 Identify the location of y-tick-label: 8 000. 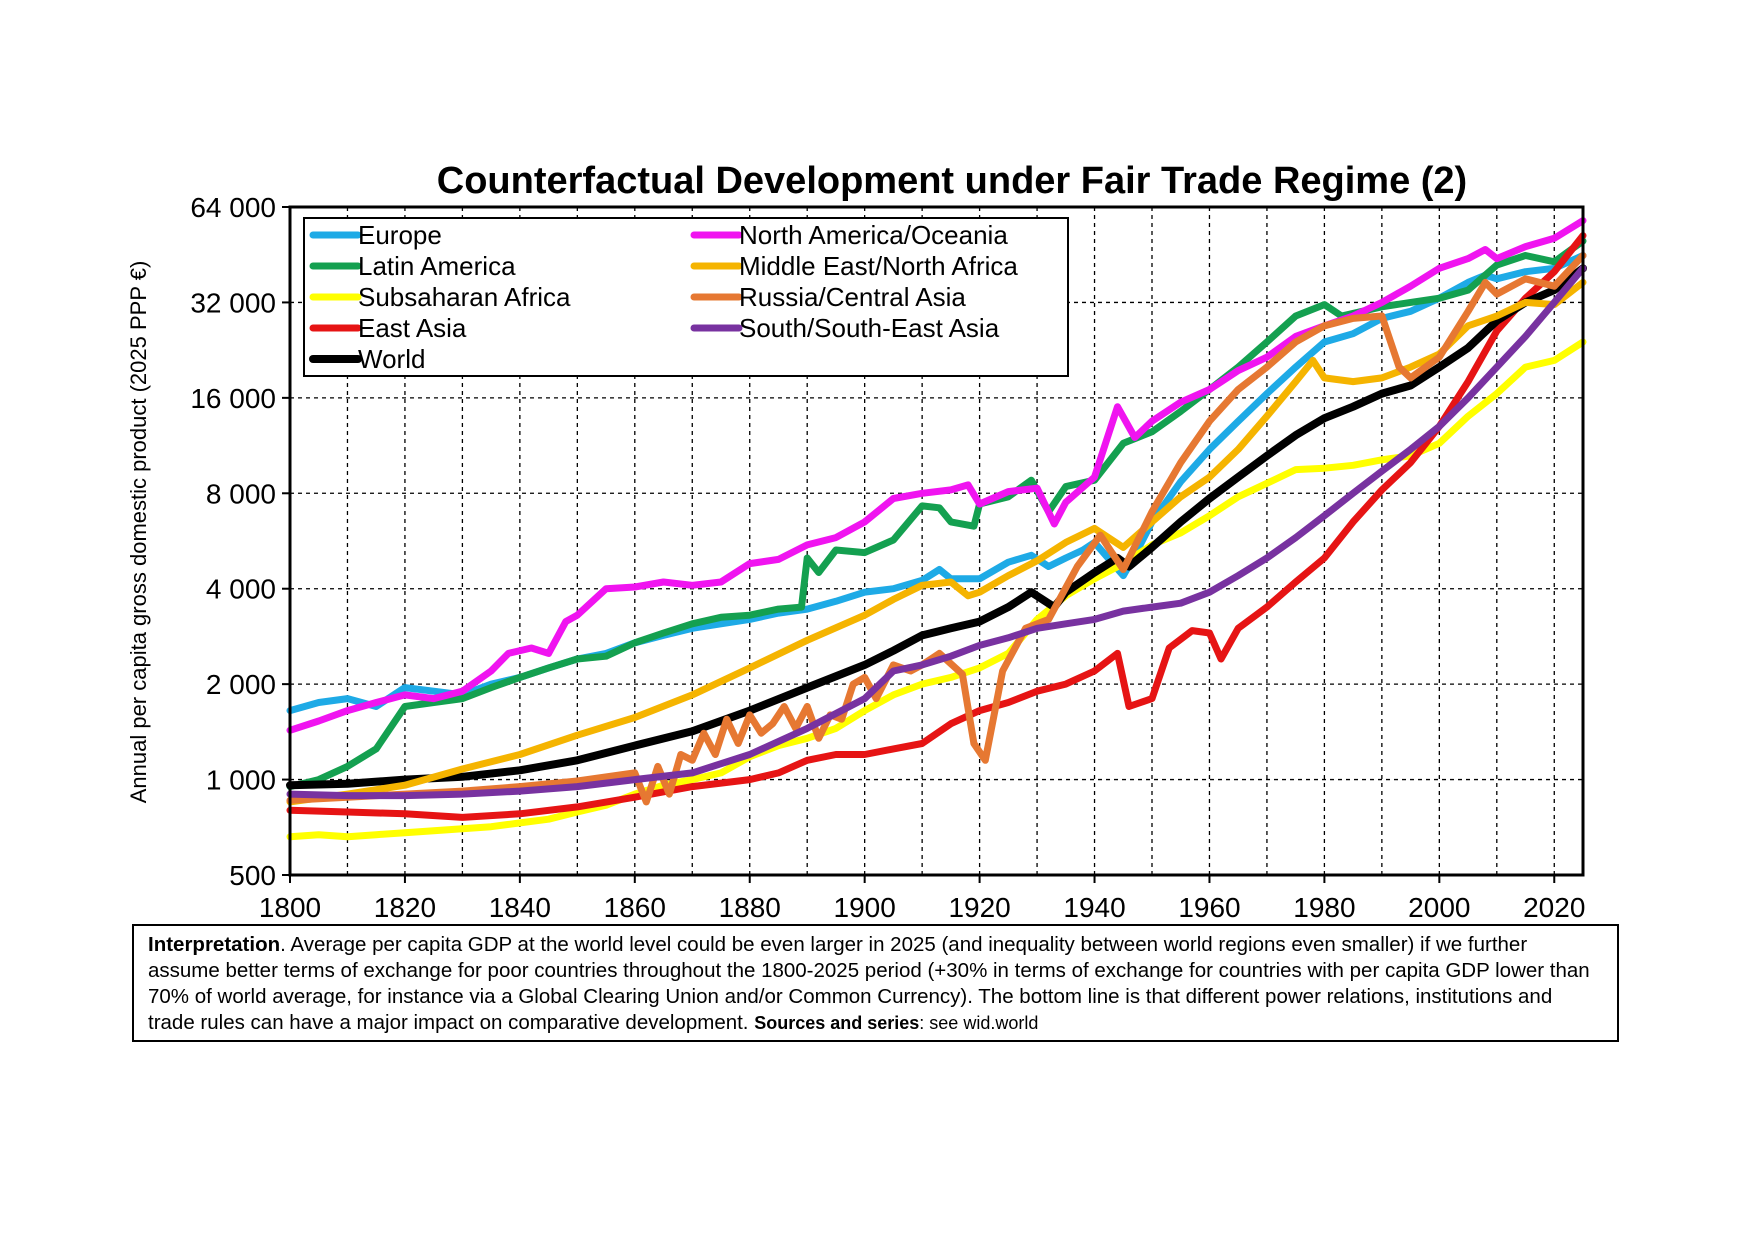
(241, 493).